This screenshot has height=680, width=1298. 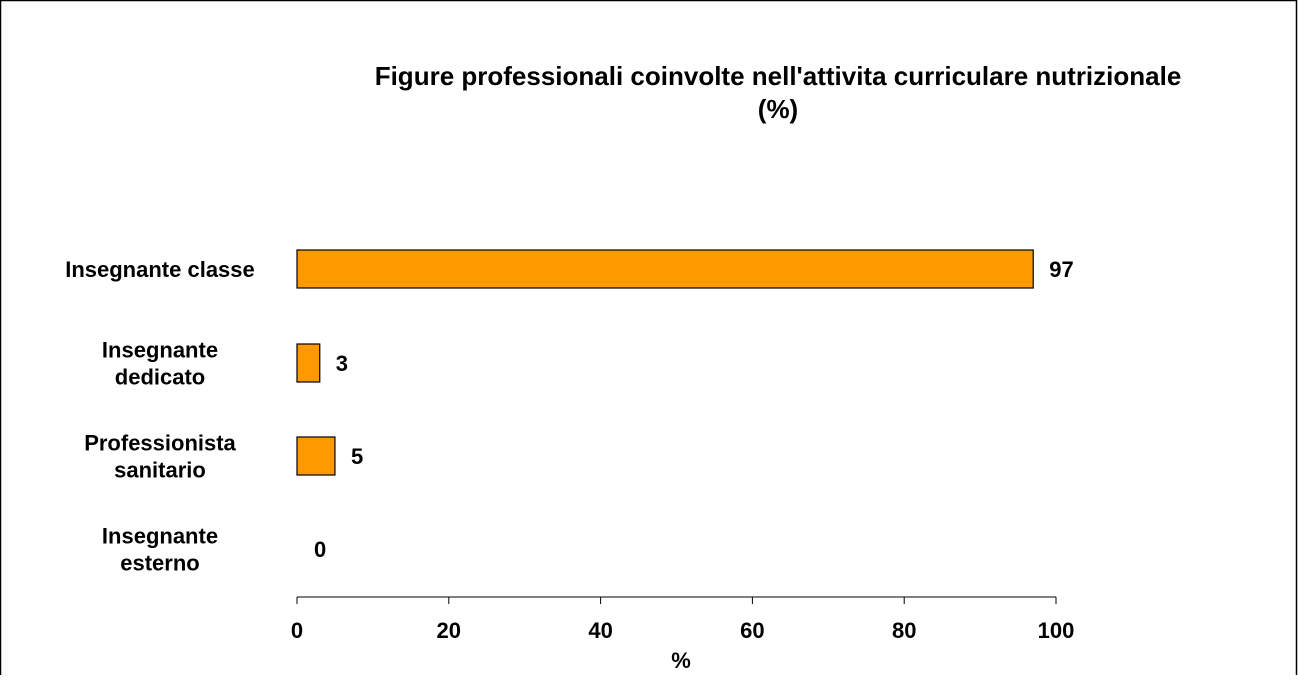 What do you see at coordinates (449, 630) in the screenshot?
I see `x-tick-label: 20` at bounding box center [449, 630].